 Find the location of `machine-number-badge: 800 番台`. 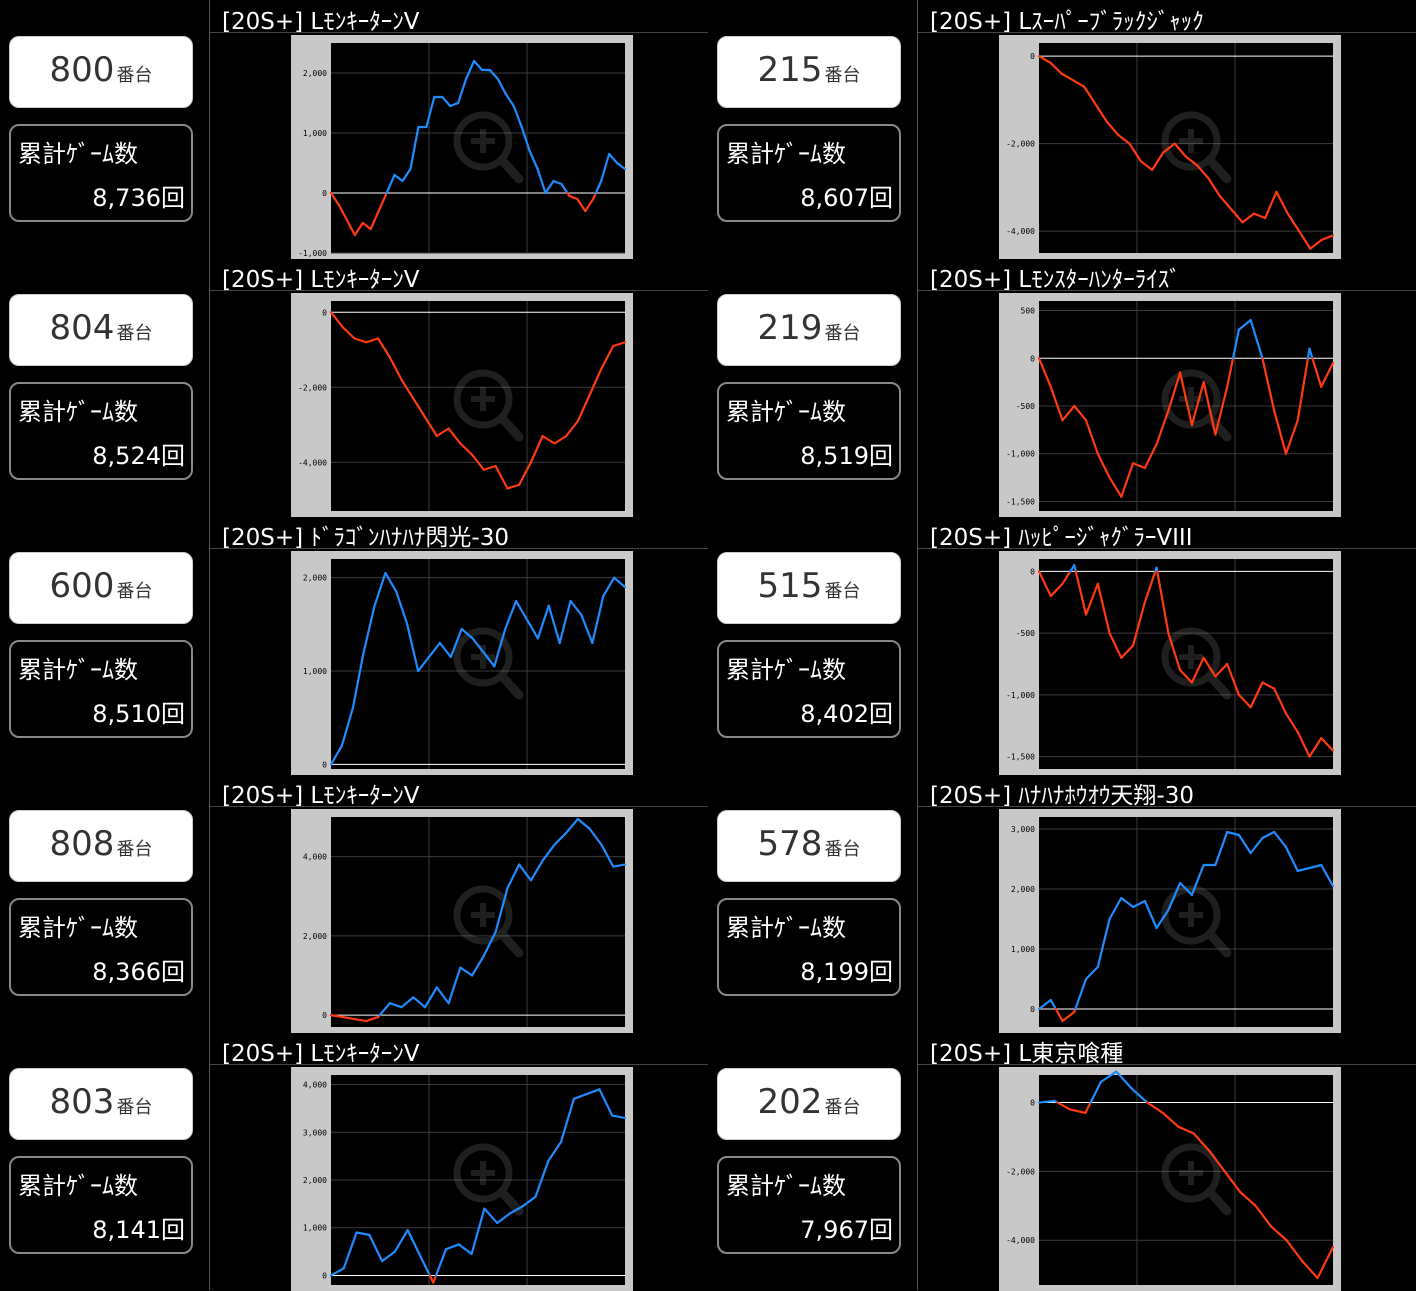

machine-number-badge: 800 番台 is located at coordinates (101, 72).